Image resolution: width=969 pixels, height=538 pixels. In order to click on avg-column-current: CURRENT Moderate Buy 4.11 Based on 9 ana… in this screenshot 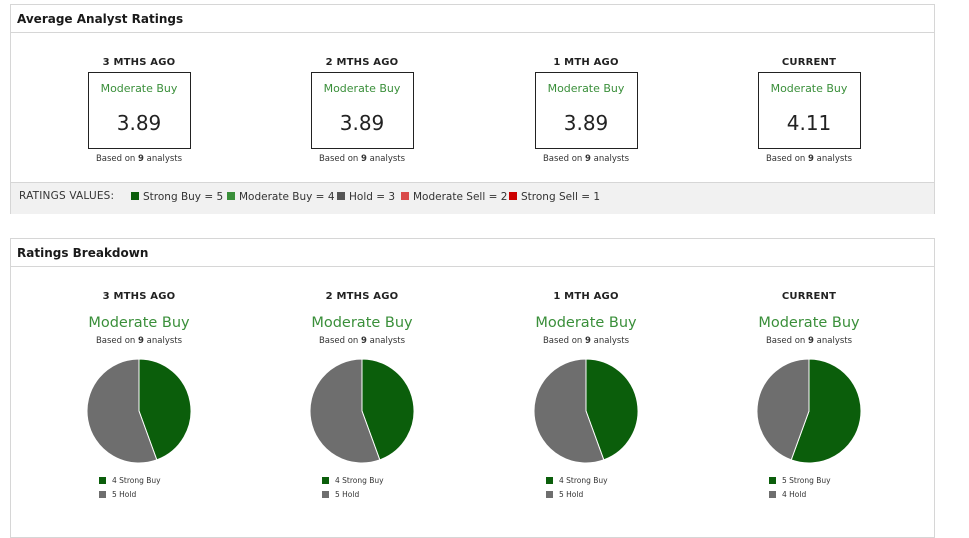, I will do `click(809, 110)`.